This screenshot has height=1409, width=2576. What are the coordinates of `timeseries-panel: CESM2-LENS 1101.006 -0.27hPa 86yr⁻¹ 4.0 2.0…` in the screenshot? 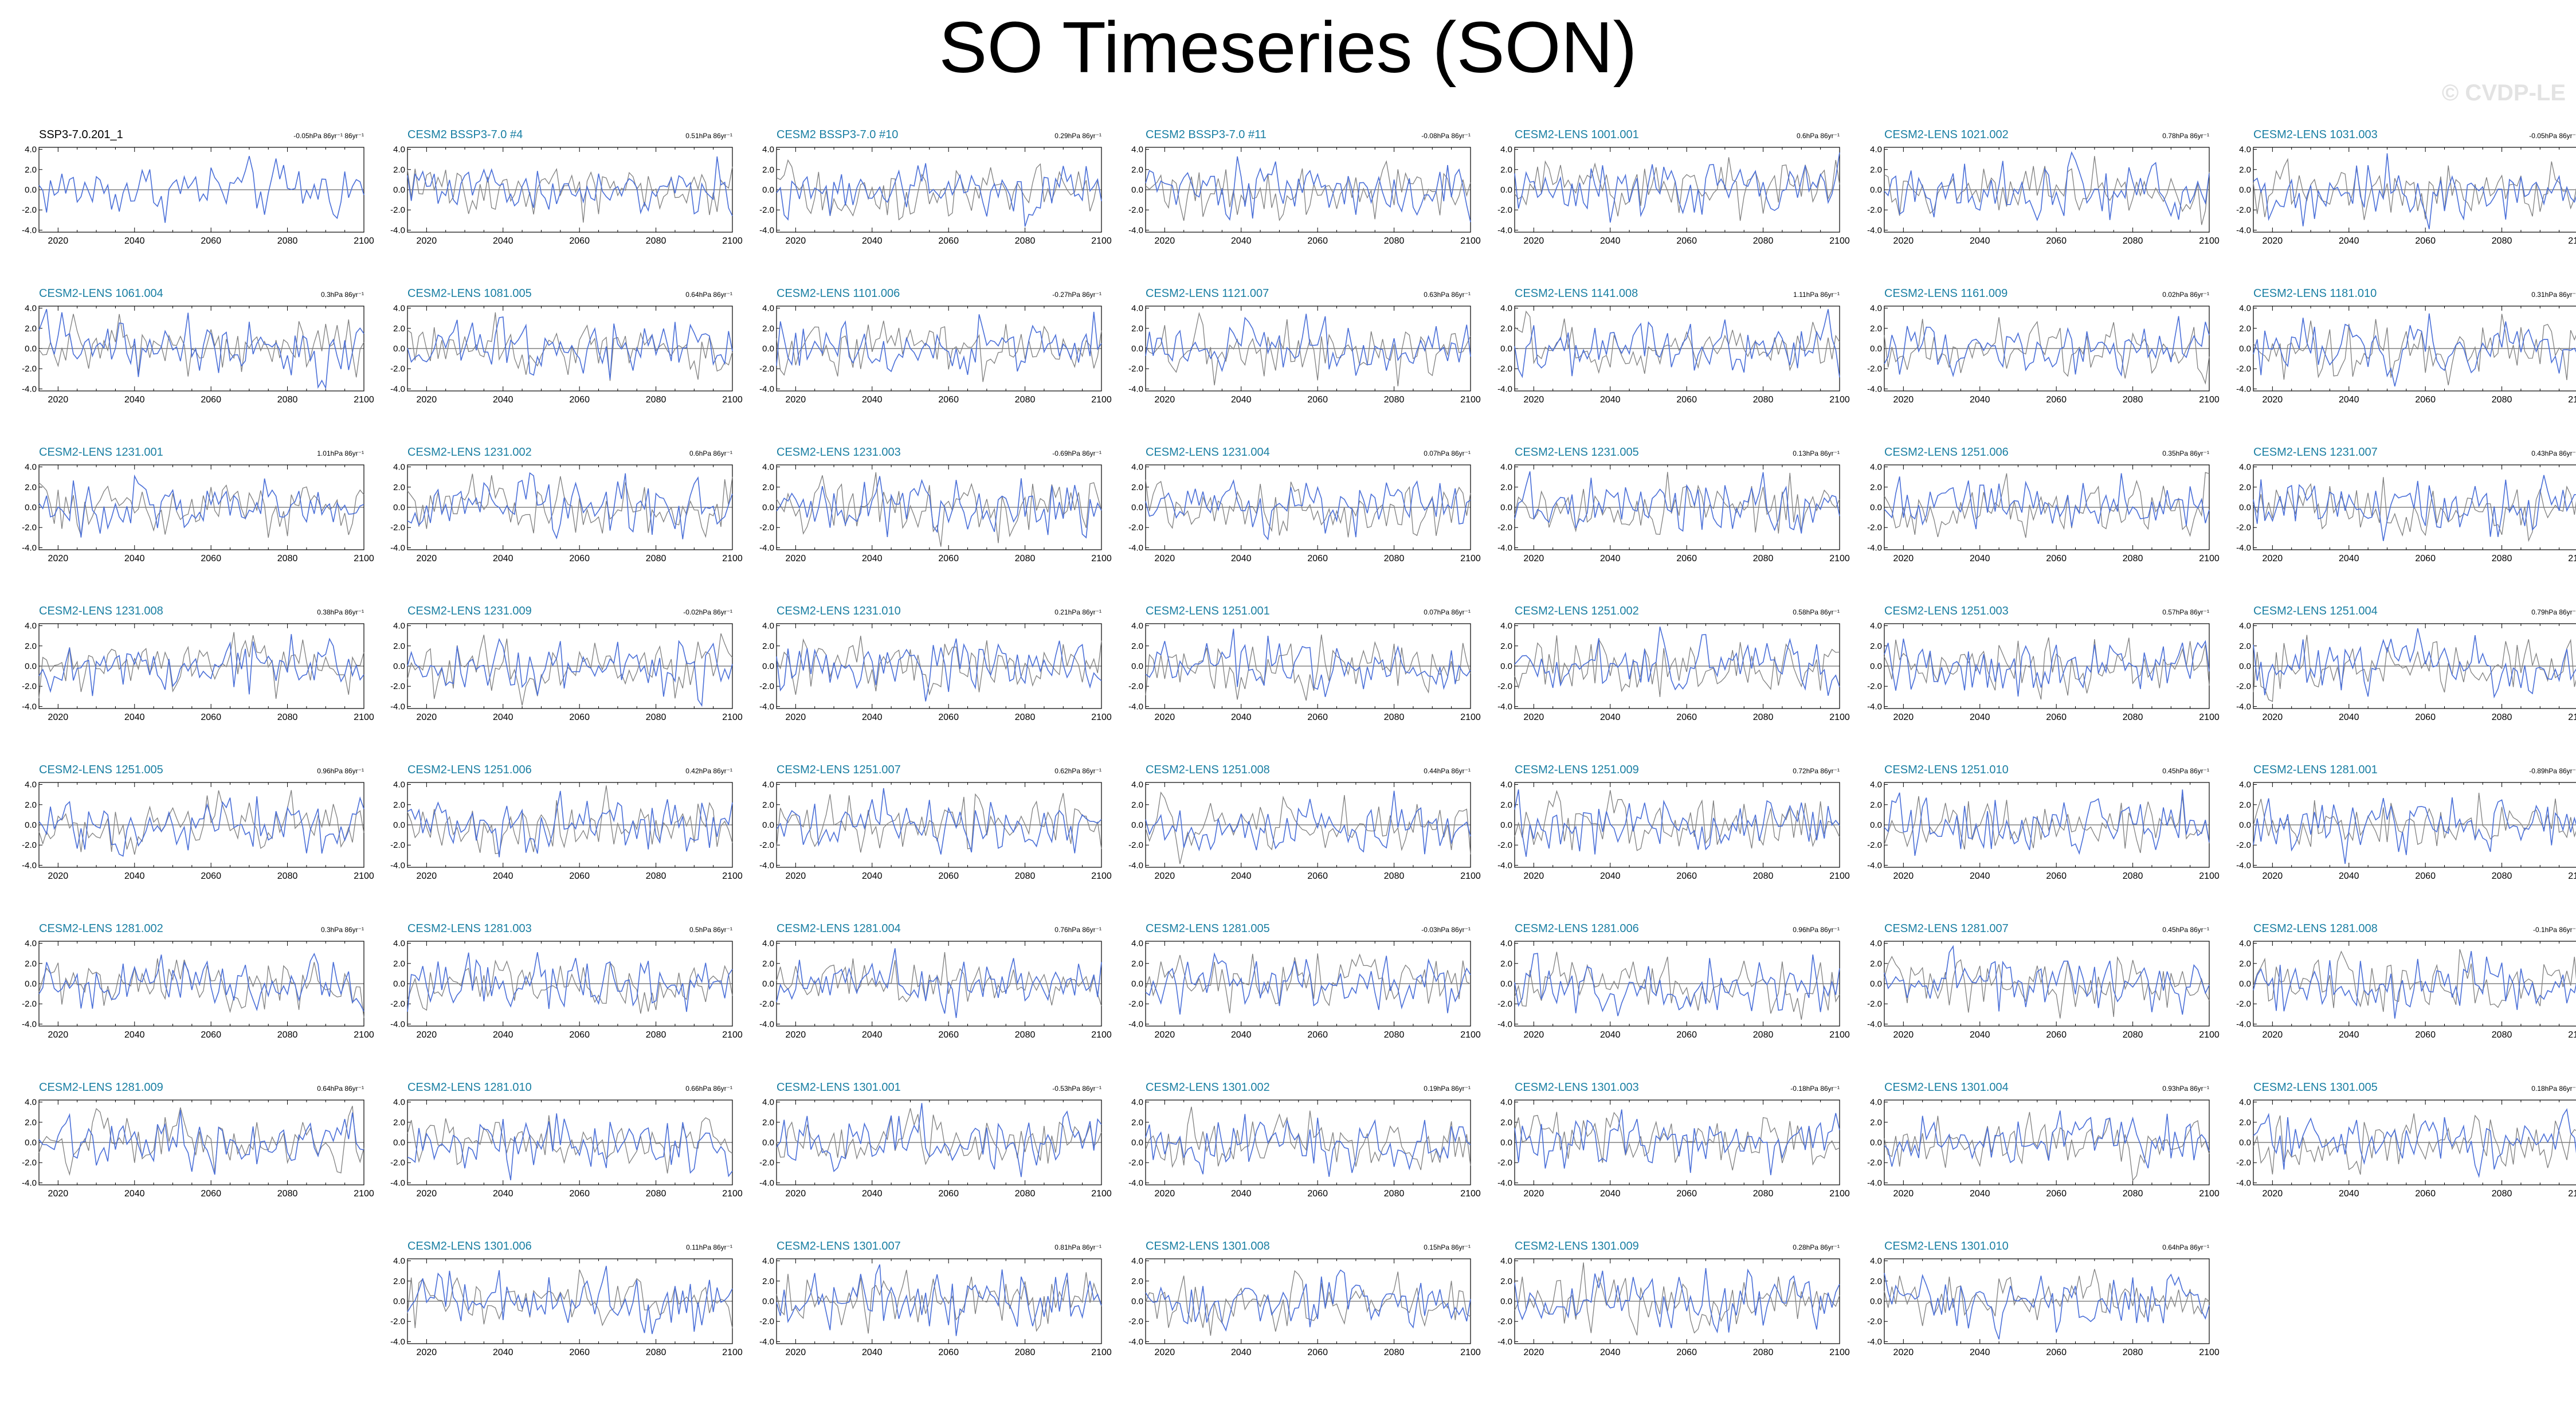 It's located at (935, 346).